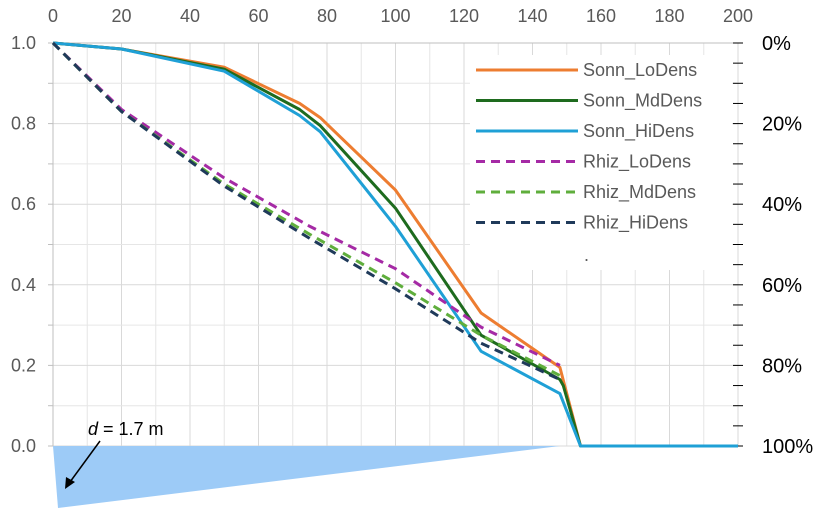 This screenshot has height=513, width=839. Describe the element at coordinates (327, 16) in the screenshot. I see `x-tick-label: 80` at that location.